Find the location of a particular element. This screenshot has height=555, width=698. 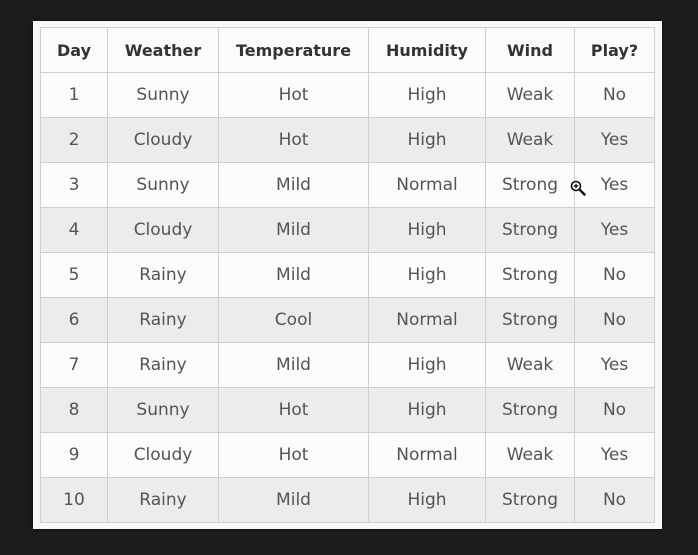

cell-day: 9 is located at coordinates (74, 455).